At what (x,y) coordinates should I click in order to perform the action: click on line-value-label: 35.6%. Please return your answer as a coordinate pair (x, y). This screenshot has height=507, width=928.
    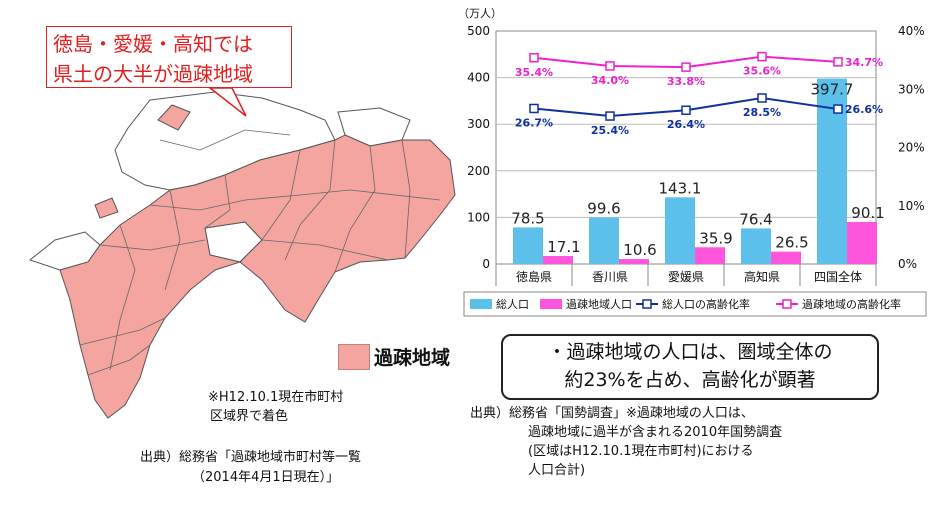
    Looking at the image, I should click on (762, 71).